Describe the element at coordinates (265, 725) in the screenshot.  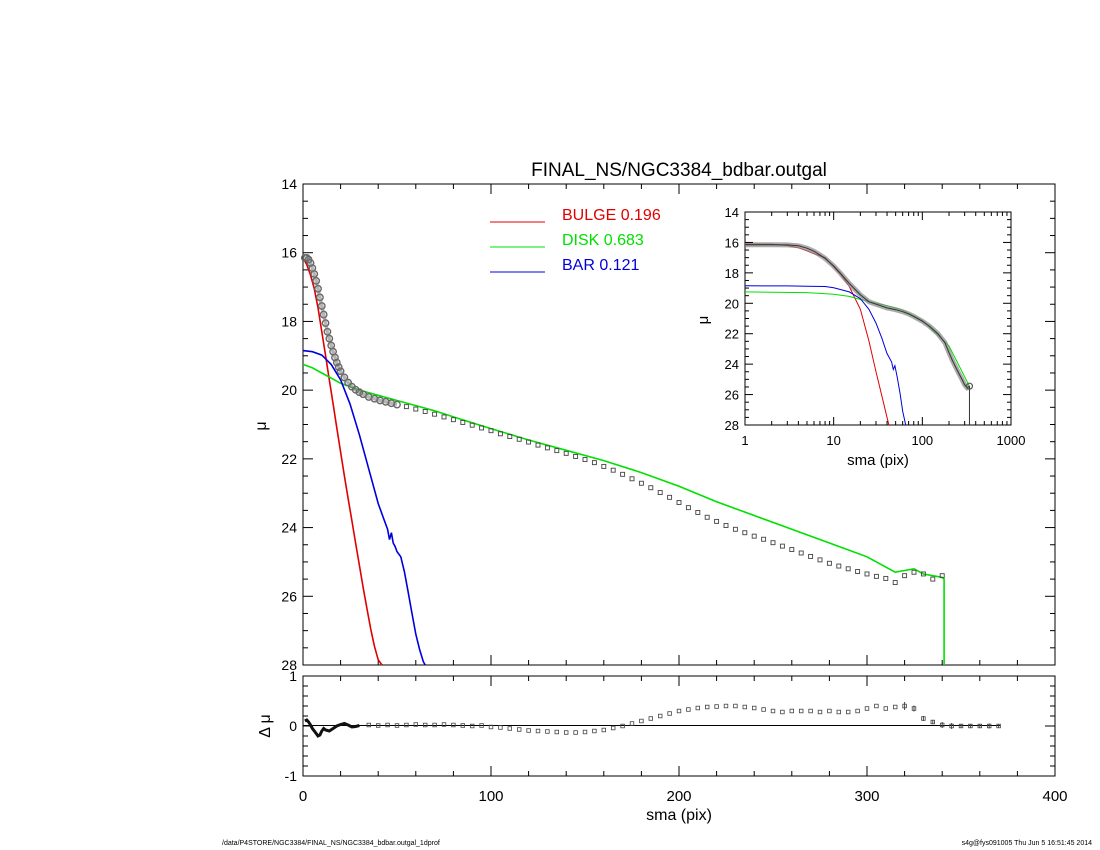
I see `residual-y-axis-label: Δ μ` at that location.